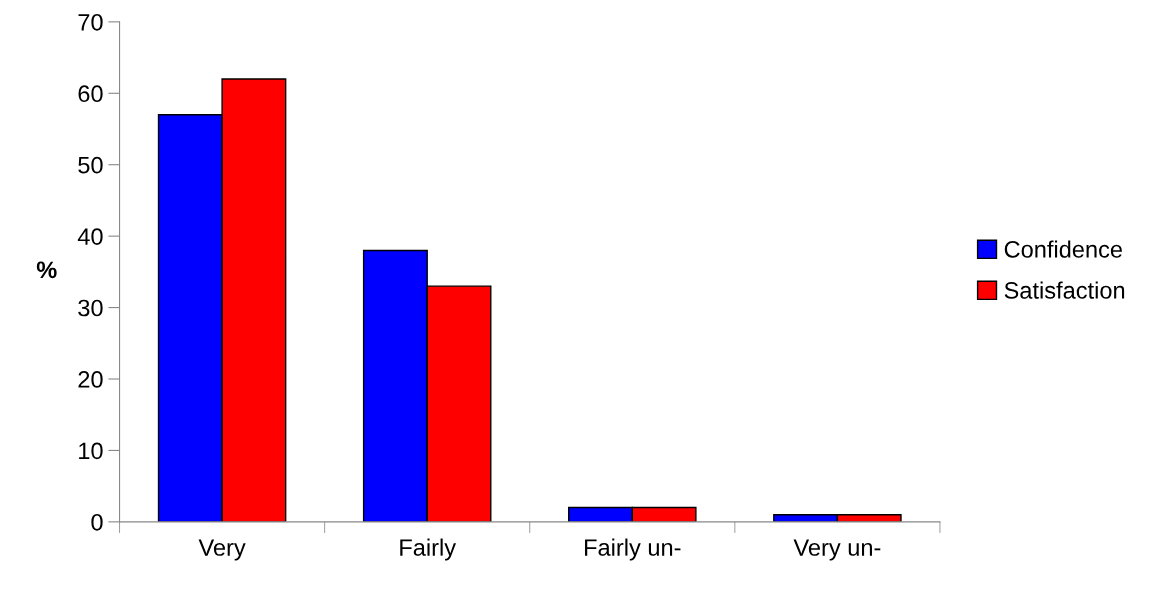 The height and width of the screenshot is (591, 1172). Describe the element at coordinates (837, 550) in the screenshot. I see `x-tick-label: Very un-` at that location.